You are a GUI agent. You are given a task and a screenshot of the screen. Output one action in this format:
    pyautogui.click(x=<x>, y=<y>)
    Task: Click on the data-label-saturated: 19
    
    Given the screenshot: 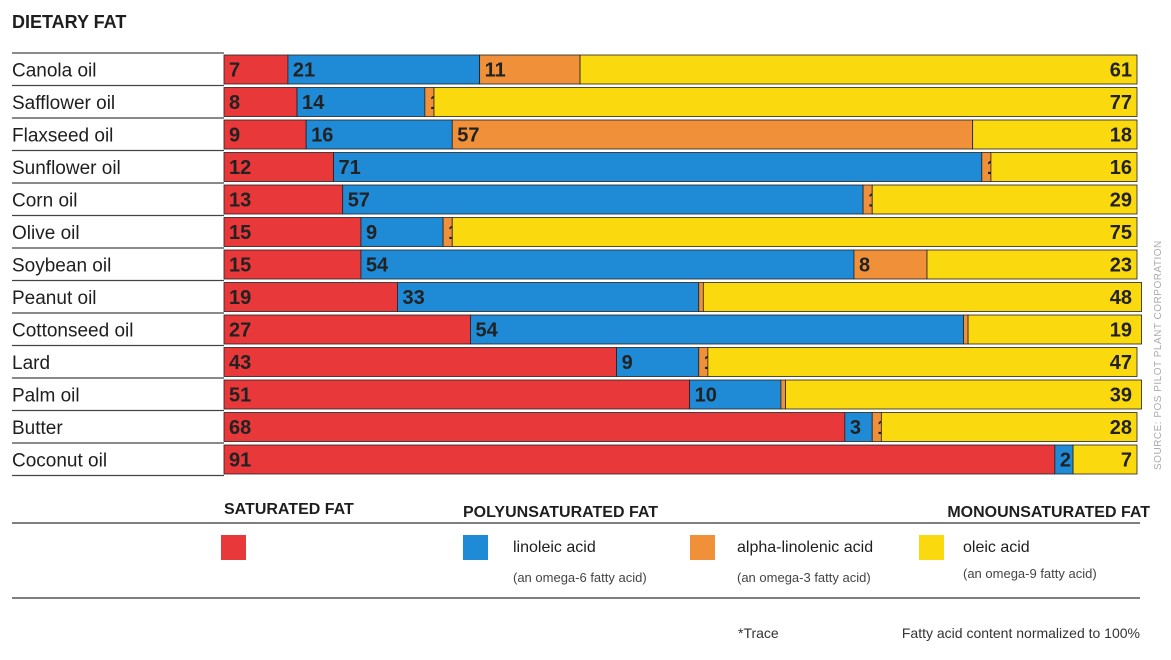 What is the action you would take?
    pyautogui.click(x=240, y=298)
    